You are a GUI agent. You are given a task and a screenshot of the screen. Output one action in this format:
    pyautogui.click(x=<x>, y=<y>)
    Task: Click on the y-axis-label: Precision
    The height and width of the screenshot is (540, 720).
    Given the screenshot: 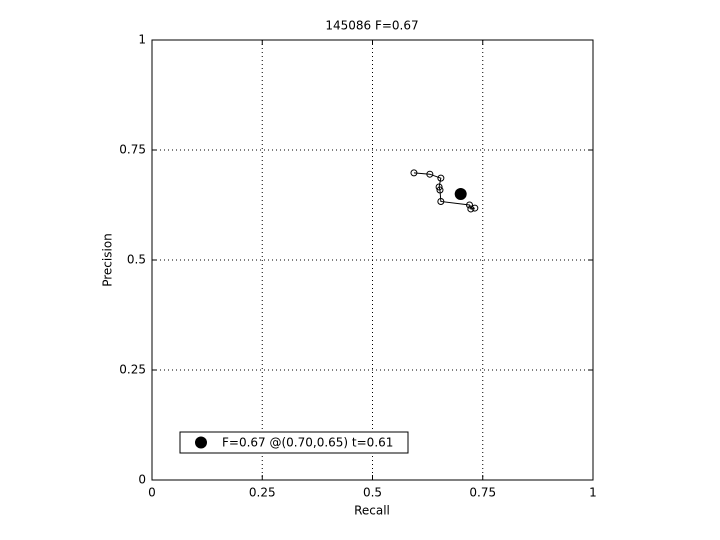 What is the action you would take?
    pyautogui.click(x=108, y=260)
    